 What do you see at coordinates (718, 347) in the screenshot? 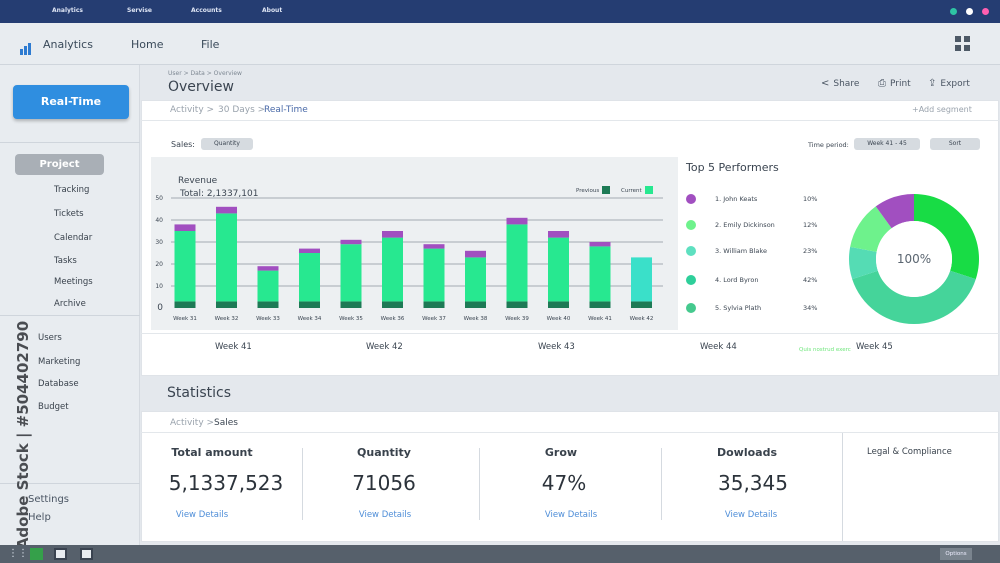
I see `week-row-44: Week 44` at bounding box center [718, 347].